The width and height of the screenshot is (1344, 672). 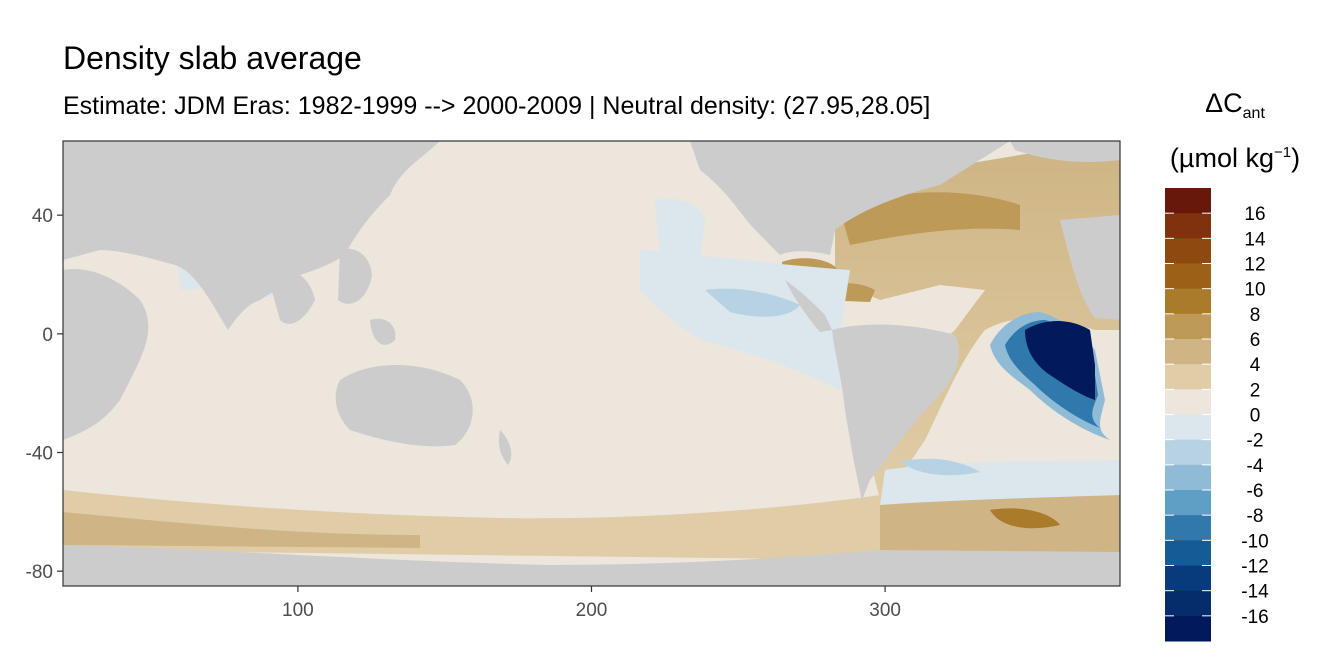 I want to click on legend-label: 16, so click(x=1254, y=214).